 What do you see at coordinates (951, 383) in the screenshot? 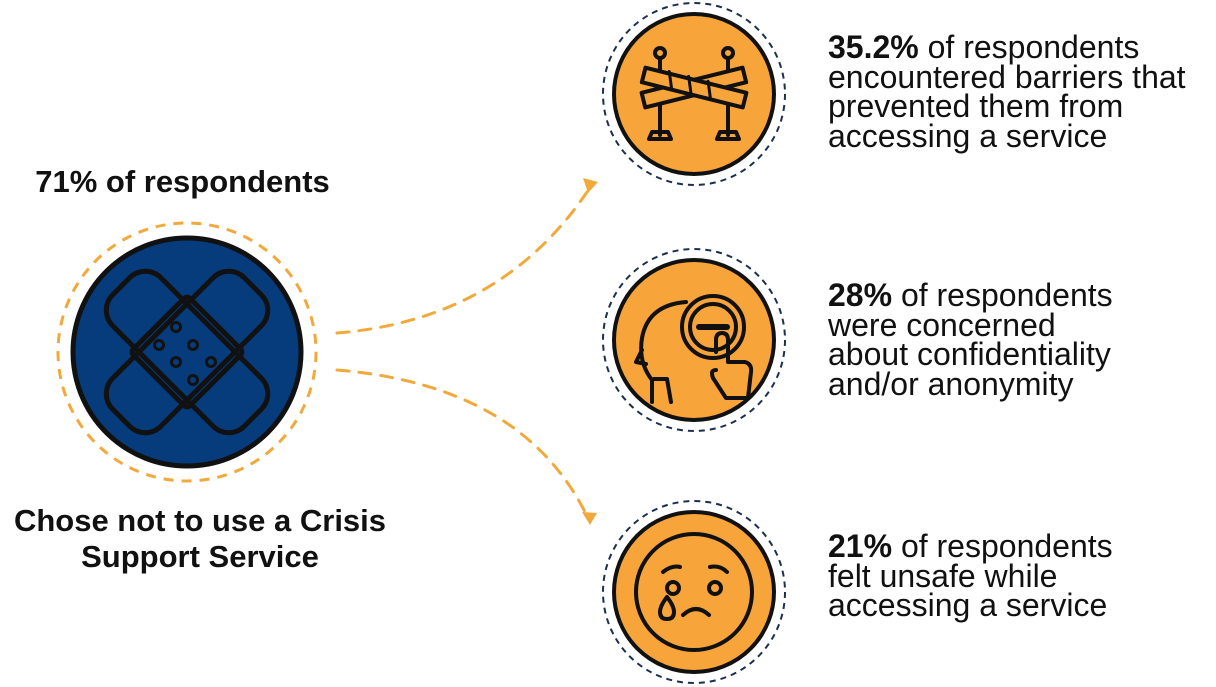
I see `stat-2-line: and/or anonymity` at bounding box center [951, 383].